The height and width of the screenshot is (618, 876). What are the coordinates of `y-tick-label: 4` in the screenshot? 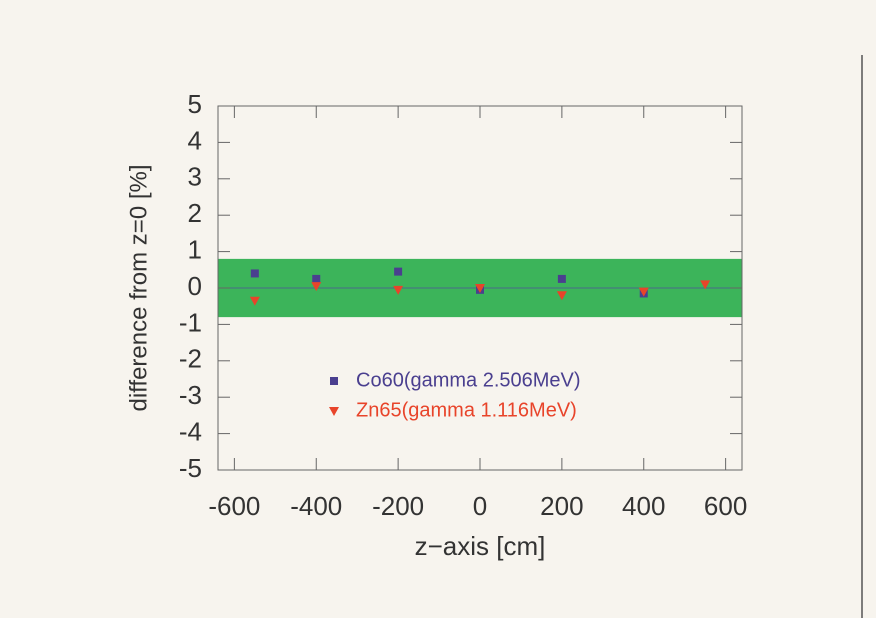 It's located at (195, 140).